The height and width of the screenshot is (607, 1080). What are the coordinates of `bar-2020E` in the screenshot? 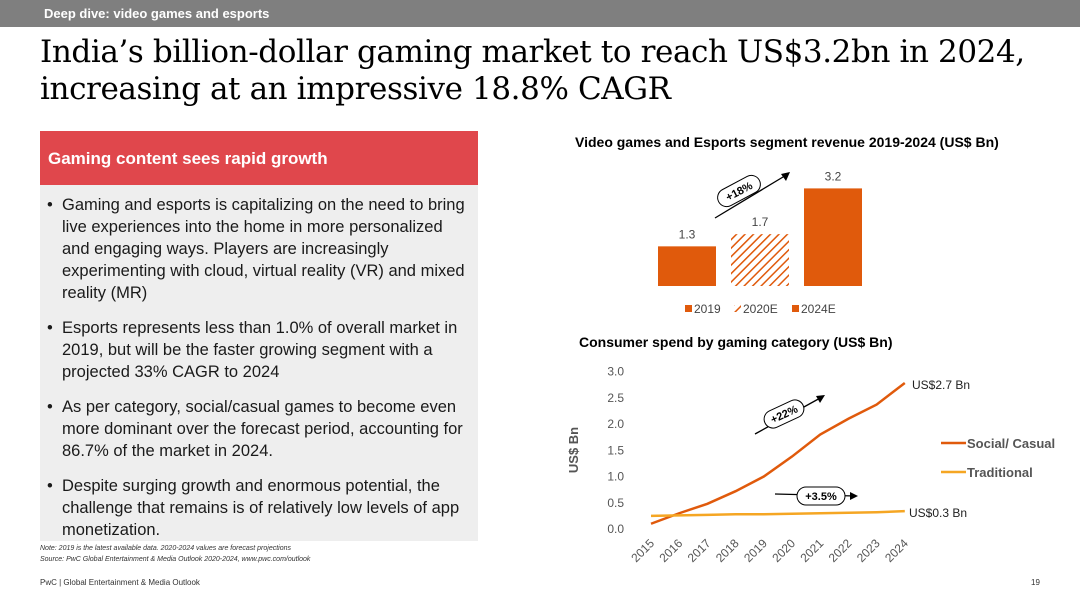 It's located at (760, 260).